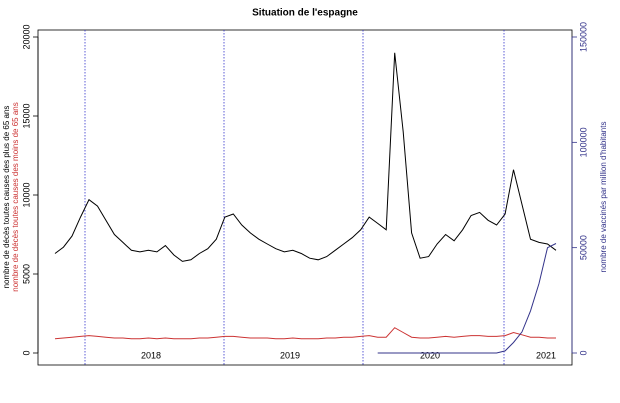 Image resolution: width=620 pixels, height=403 pixels. Describe the element at coordinates (583, 37) in the screenshot. I see `y2-tick-label: 150000` at that location.